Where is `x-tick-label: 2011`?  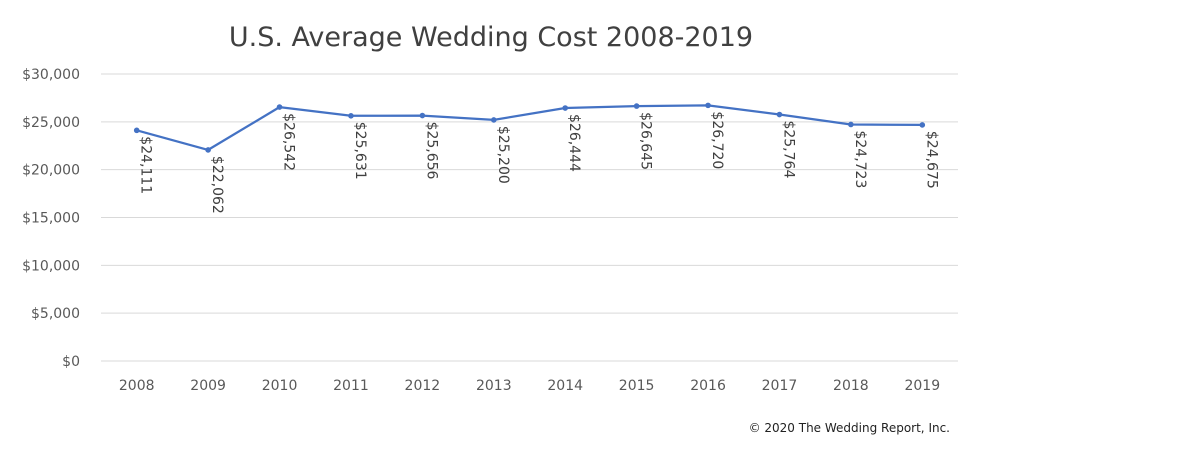 x-tick-label: 2011 is located at coordinates (351, 386).